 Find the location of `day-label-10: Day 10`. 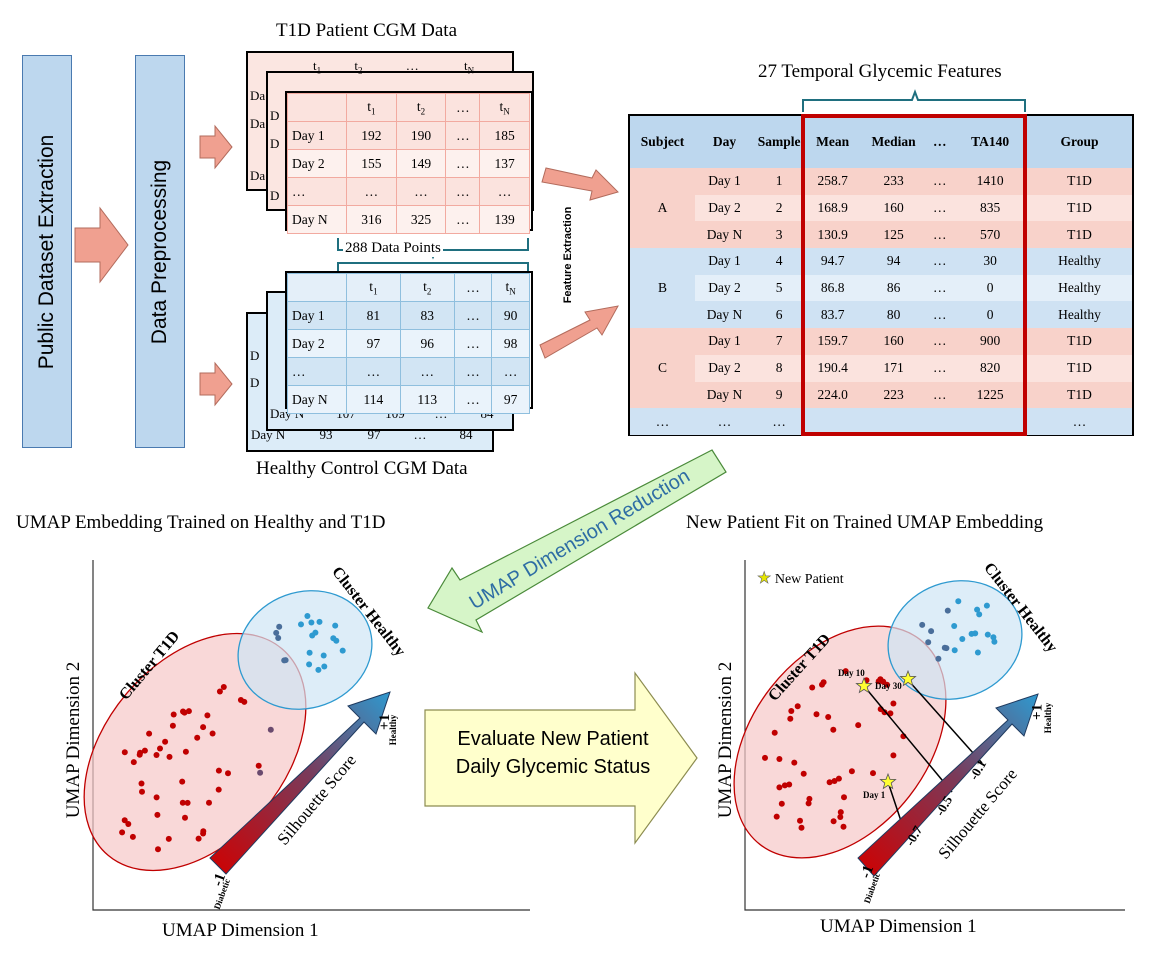

day-label-10: Day 10 is located at coordinates (851, 673).